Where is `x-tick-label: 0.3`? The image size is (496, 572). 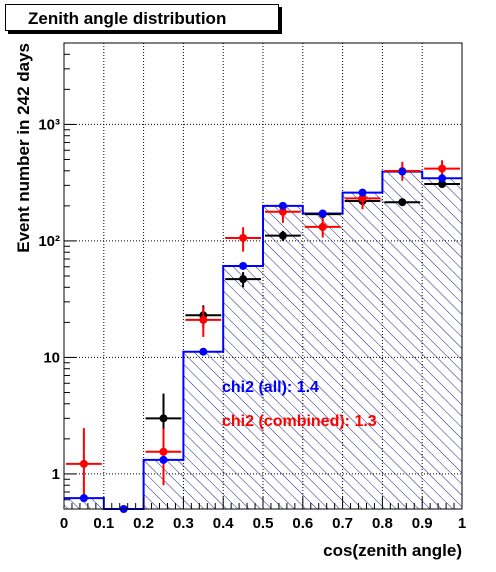 x-tick-label: 0.3 is located at coordinates (183, 523).